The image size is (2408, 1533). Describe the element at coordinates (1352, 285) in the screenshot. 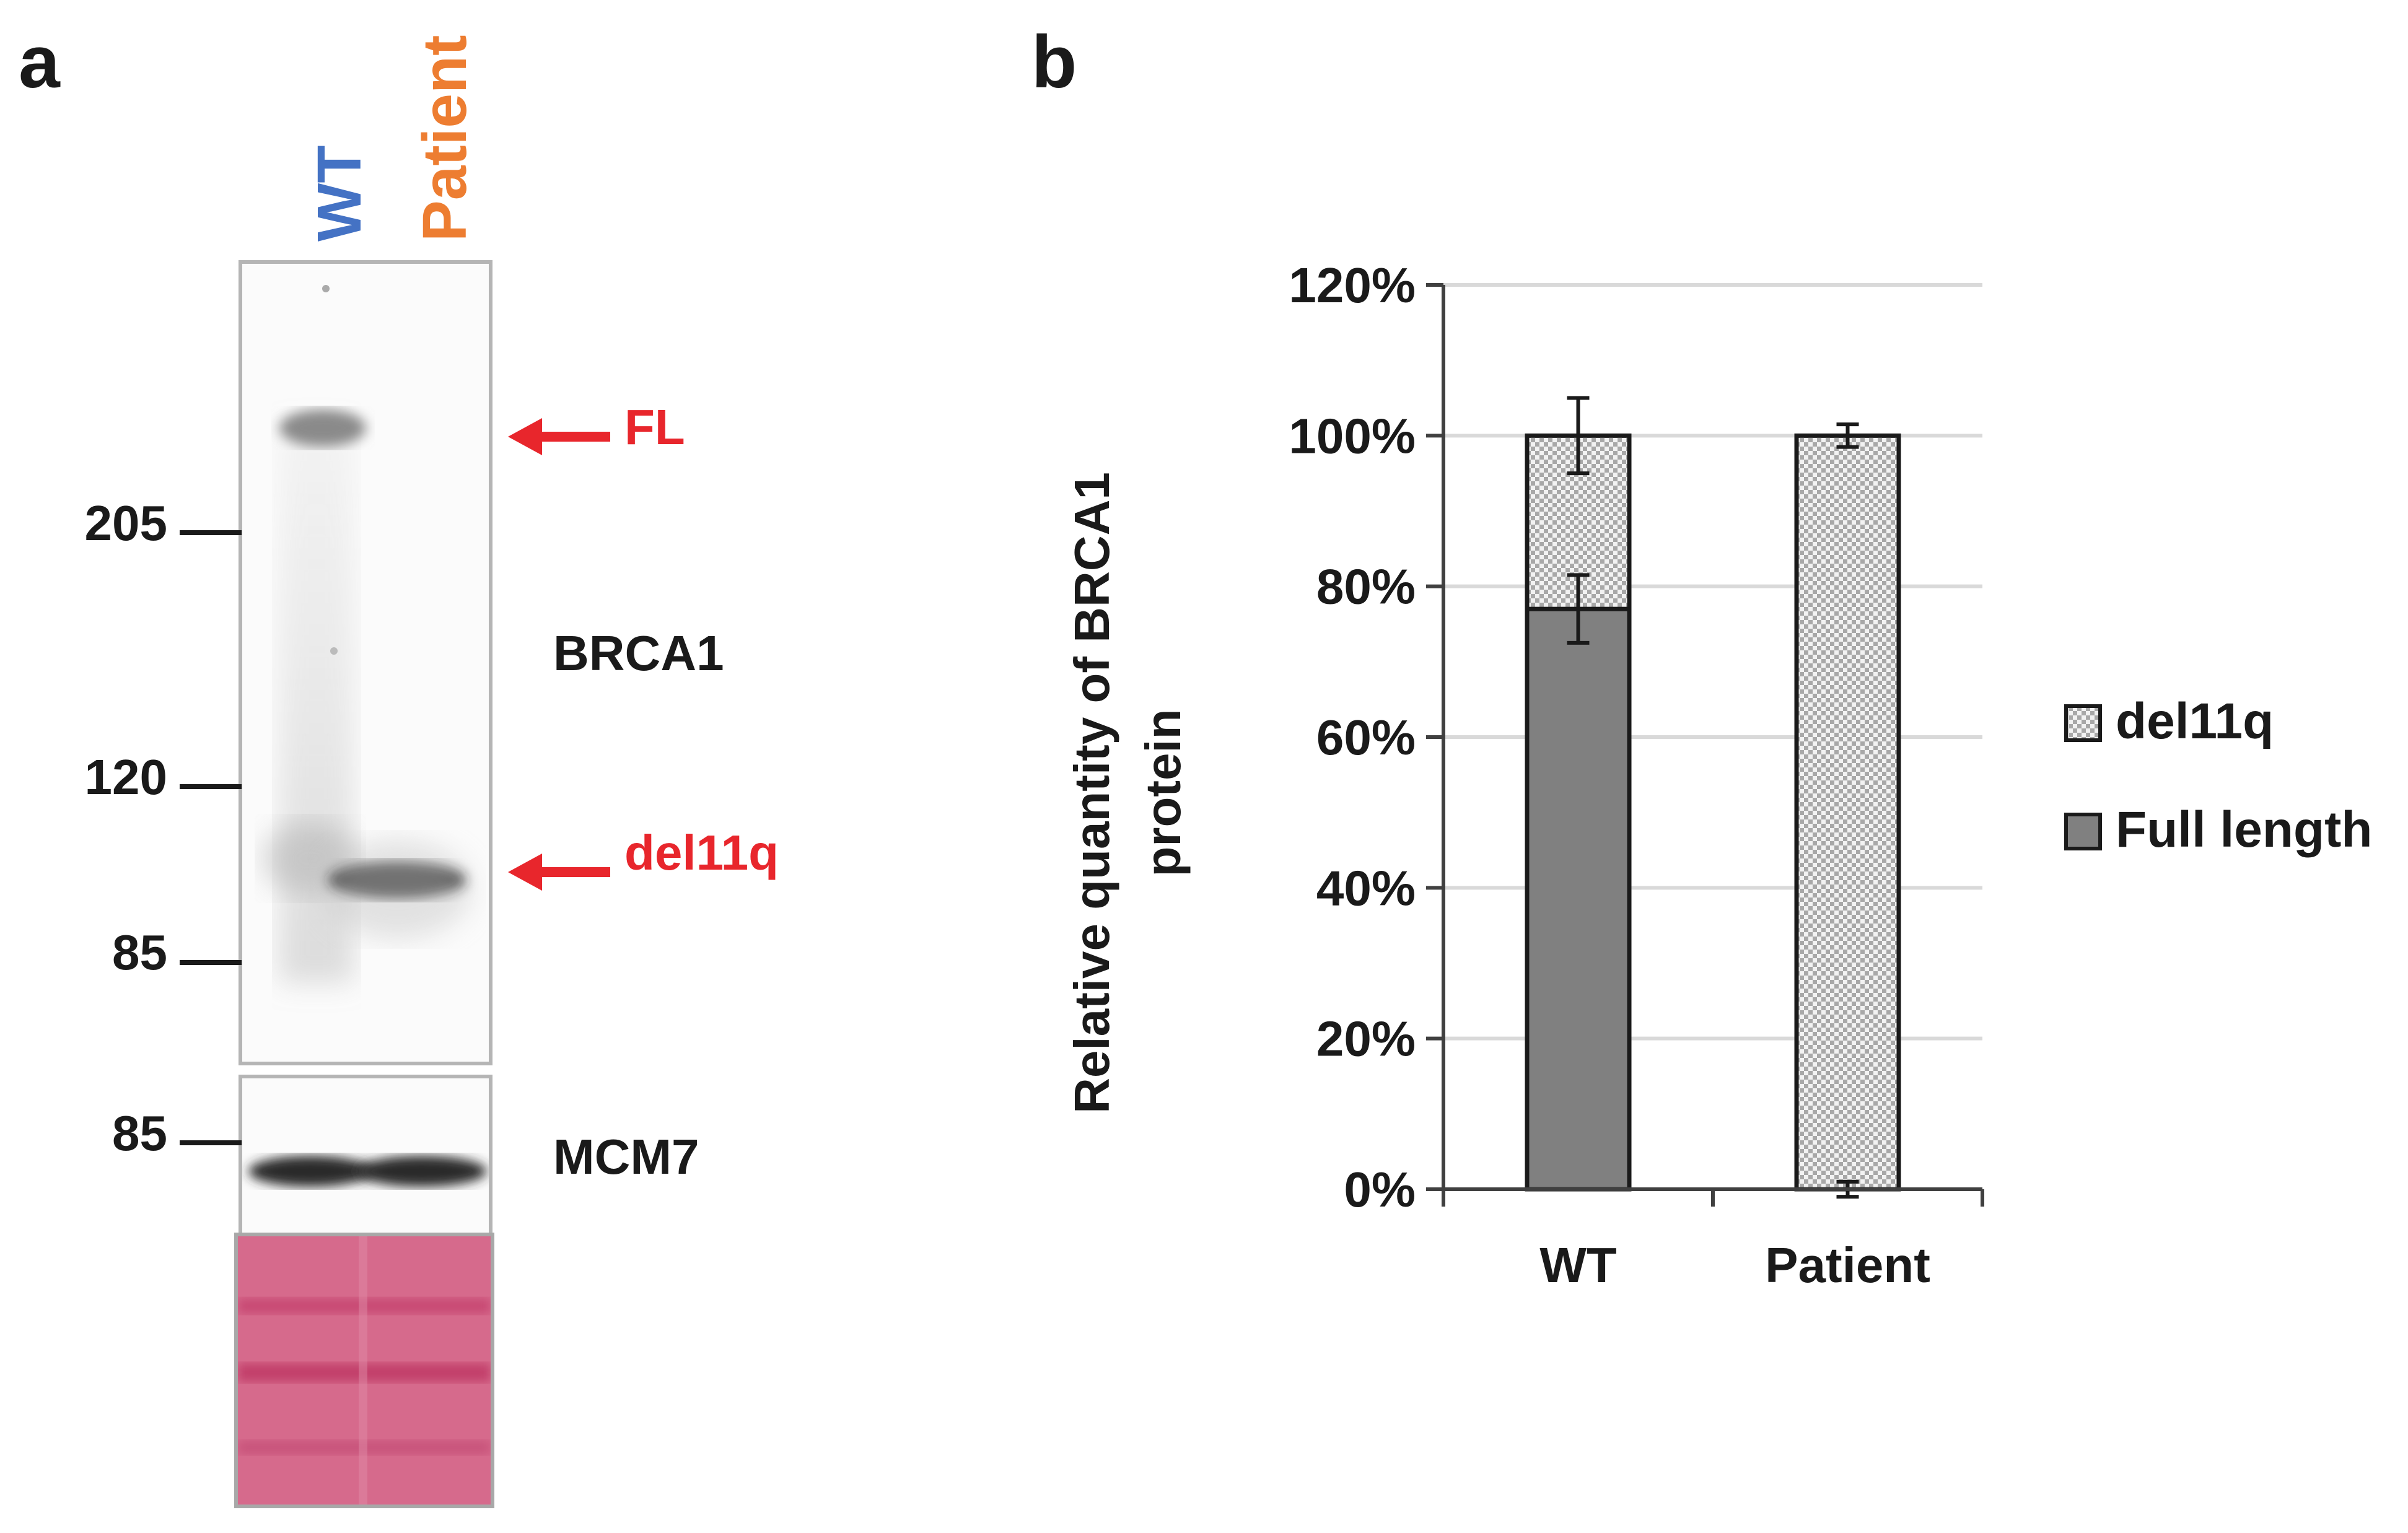

I see `y-tick-label: 120%` at that location.